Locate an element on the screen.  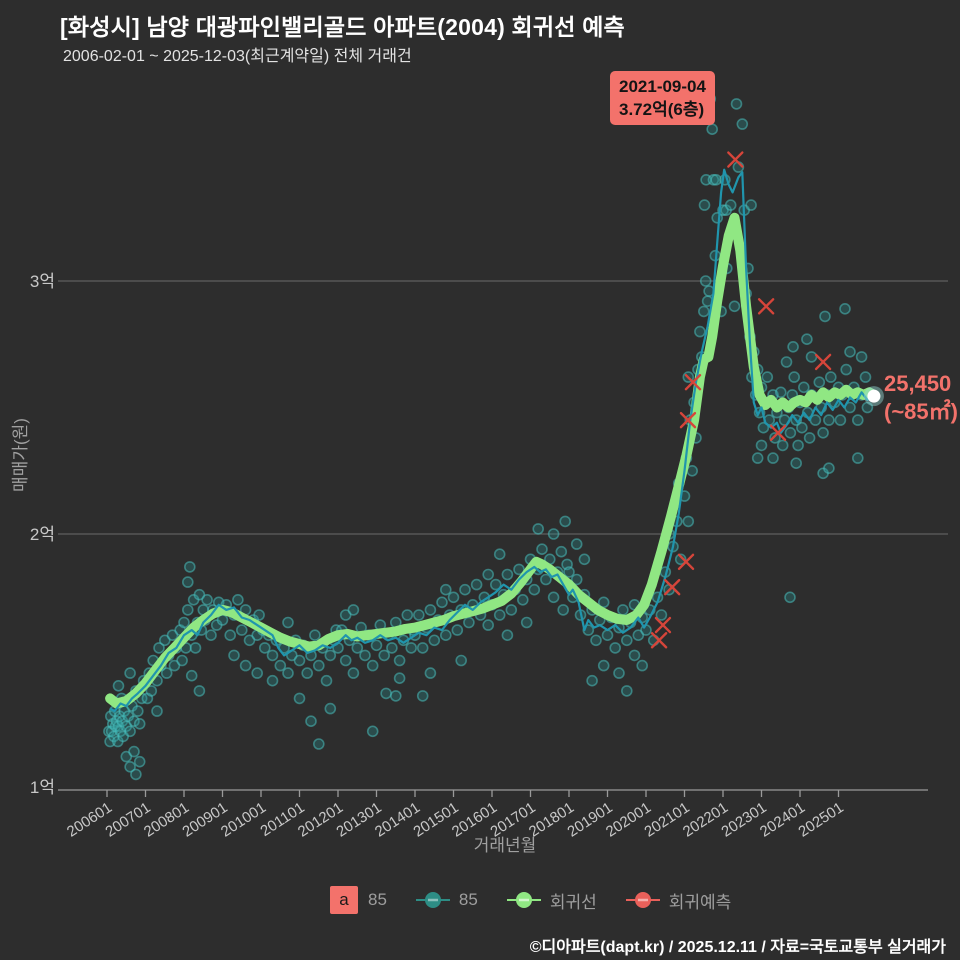
legend-item-regression: 회귀선 is located at coordinates (551, 900).